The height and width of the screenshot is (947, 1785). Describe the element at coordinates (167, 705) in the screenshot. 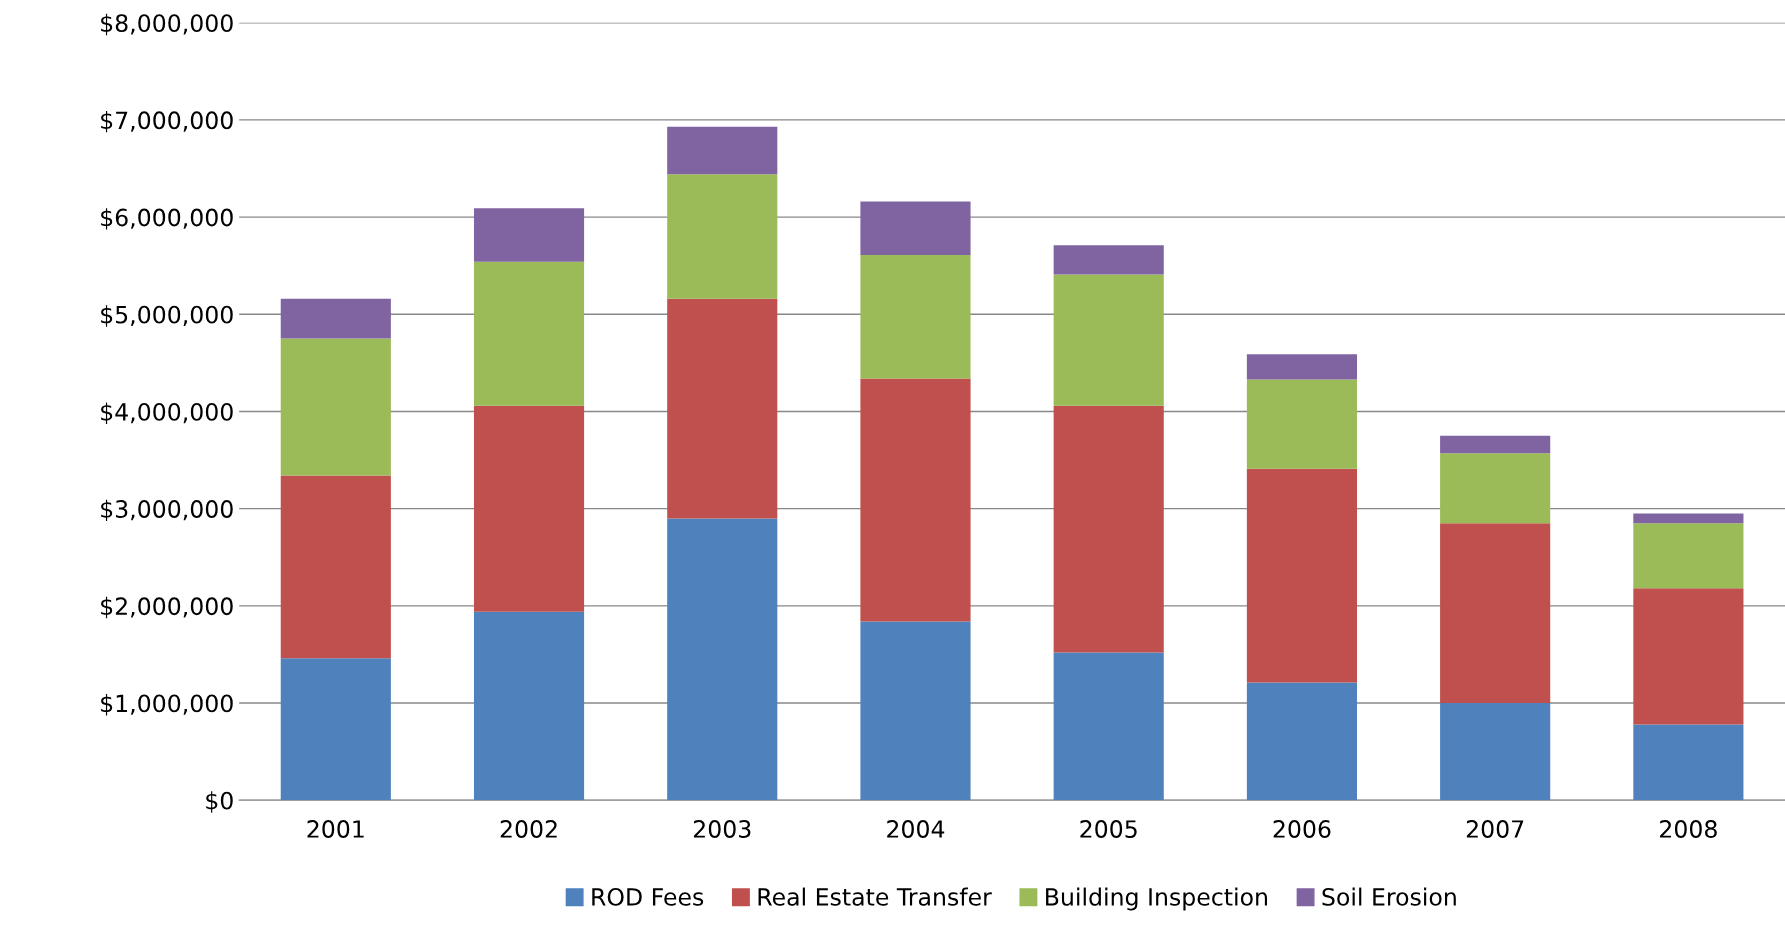

I see `y-tick-label: $1,000,000` at that location.